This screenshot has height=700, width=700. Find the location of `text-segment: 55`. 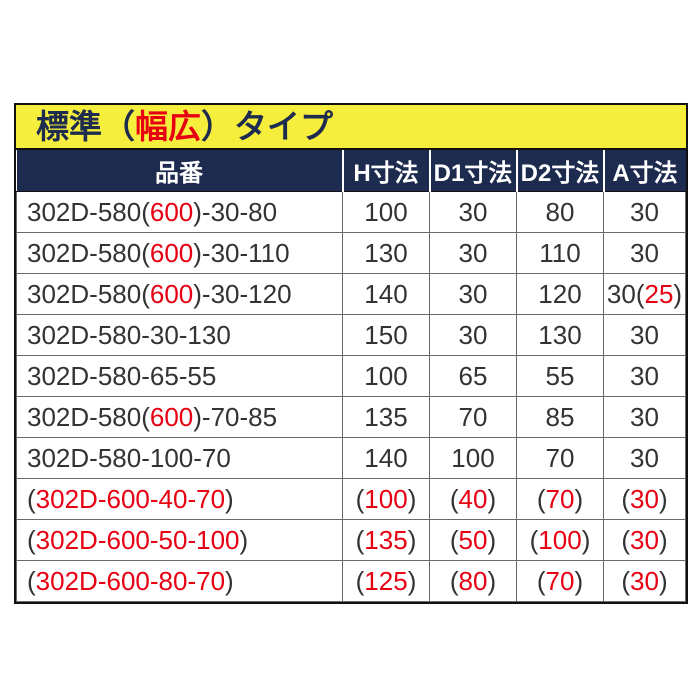

text-segment: 55 is located at coordinates (560, 375).